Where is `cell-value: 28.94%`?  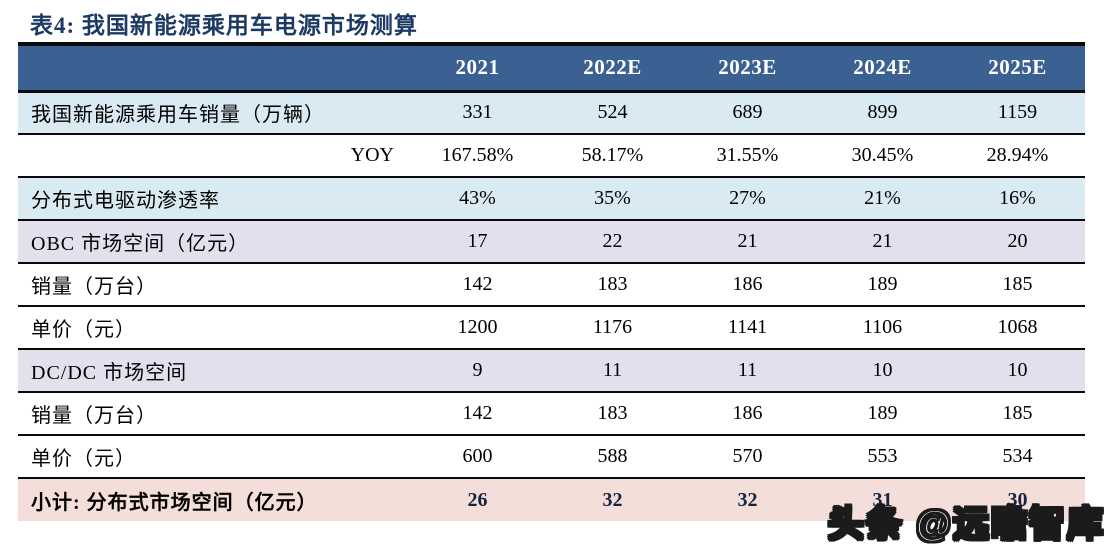 cell-value: 28.94% is located at coordinates (1017, 156).